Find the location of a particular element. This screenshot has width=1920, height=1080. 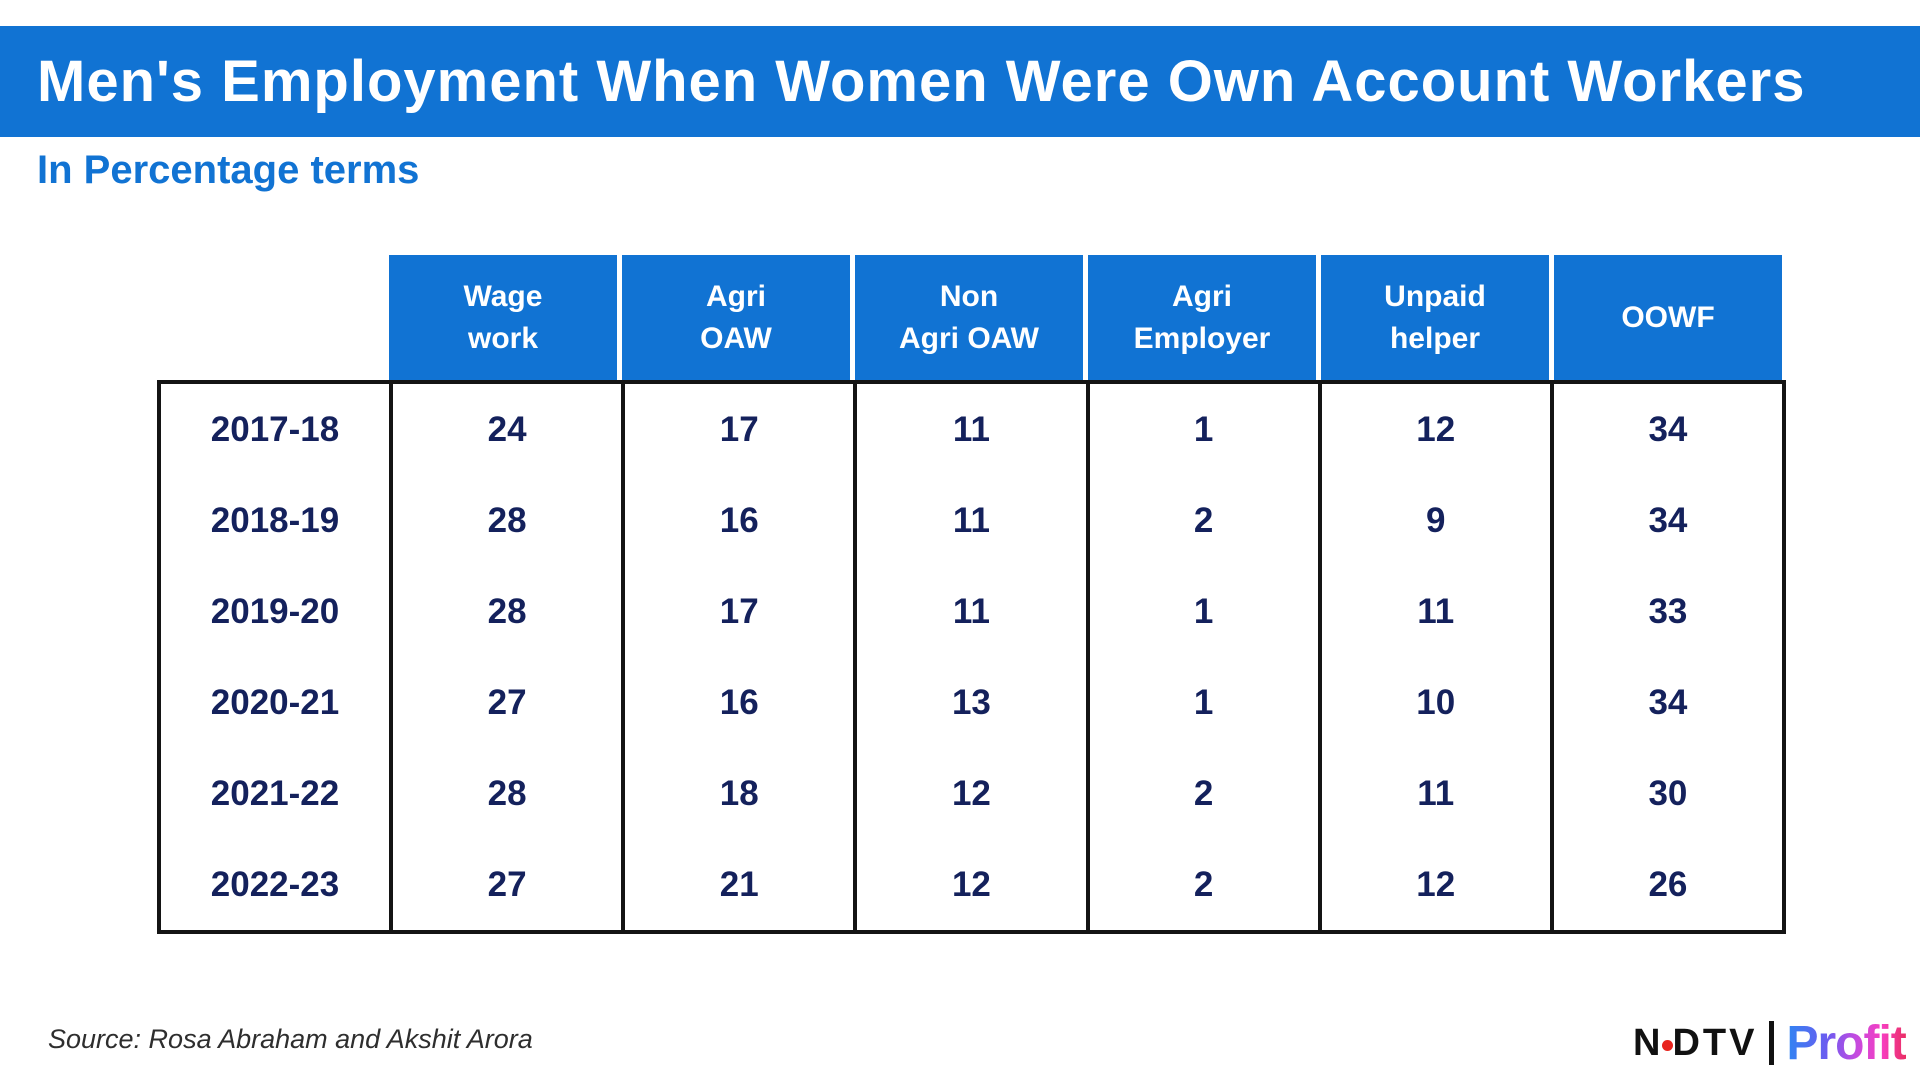

page-subtitle: In Percentage terms is located at coordinates (228, 170).